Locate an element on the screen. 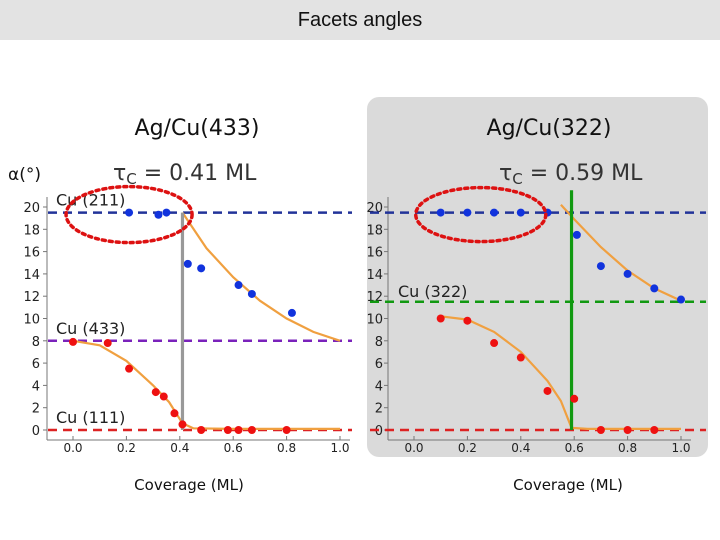 The height and width of the screenshot is (540, 720). reference-line-label: Cu (433) is located at coordinates (90, 328).